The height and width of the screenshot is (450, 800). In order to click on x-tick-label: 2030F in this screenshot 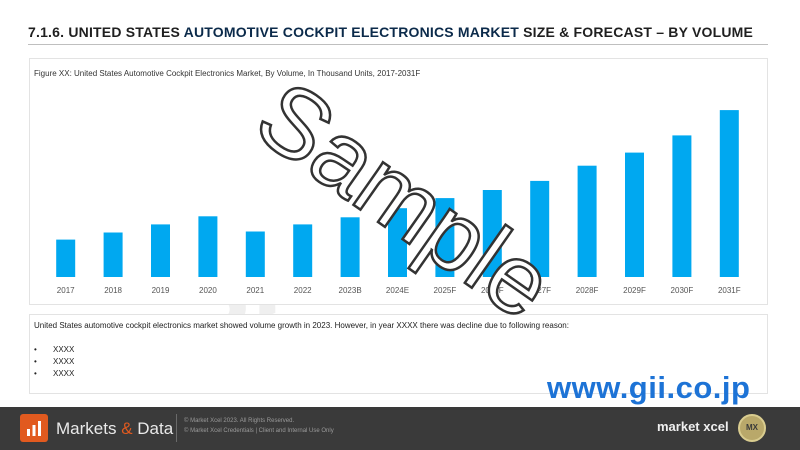, I will do `click(682, 290)`.